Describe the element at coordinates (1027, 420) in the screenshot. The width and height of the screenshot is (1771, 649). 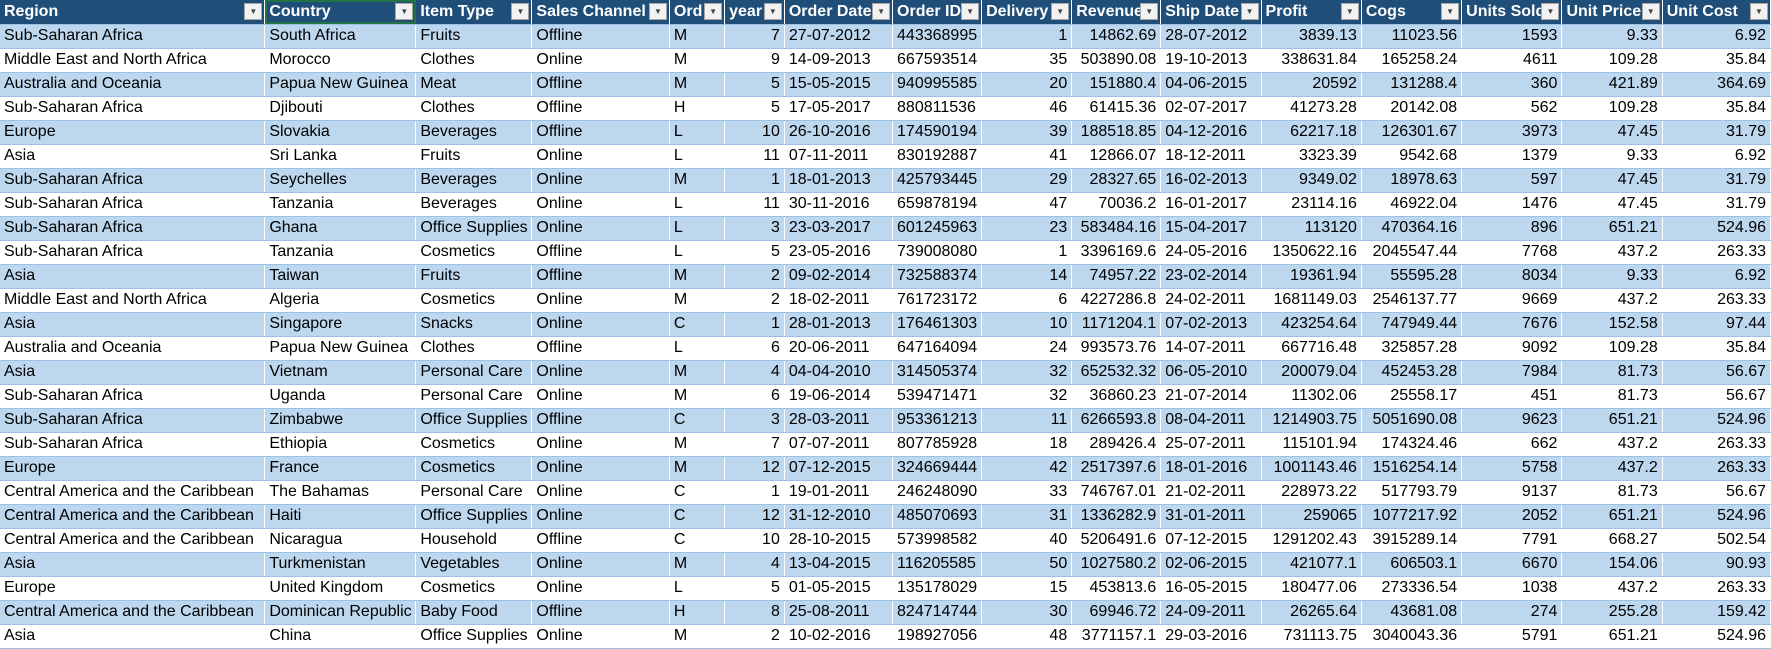
I see `cell-delivery: 11` at that location.